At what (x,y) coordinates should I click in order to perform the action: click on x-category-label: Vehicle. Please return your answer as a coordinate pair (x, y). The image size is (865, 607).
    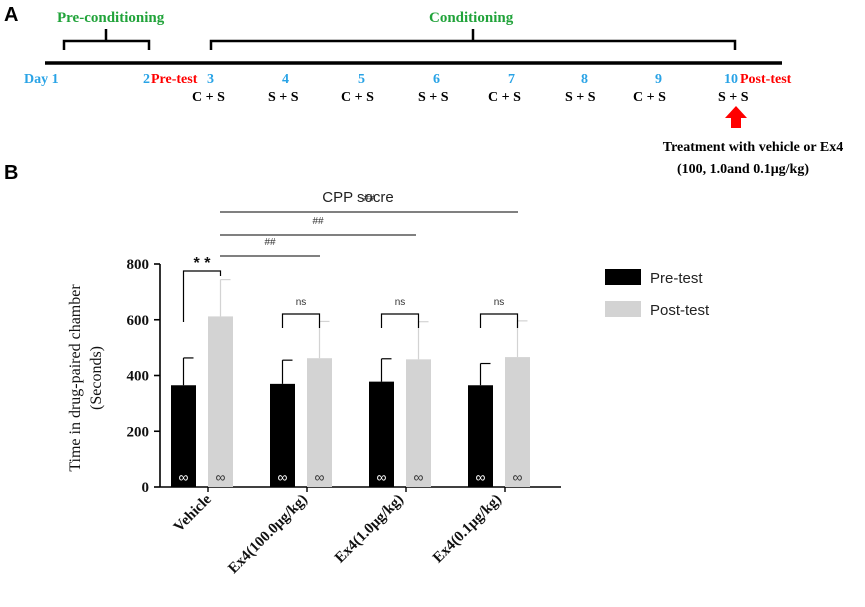
    Looking at the image, I should click on (193, 513).